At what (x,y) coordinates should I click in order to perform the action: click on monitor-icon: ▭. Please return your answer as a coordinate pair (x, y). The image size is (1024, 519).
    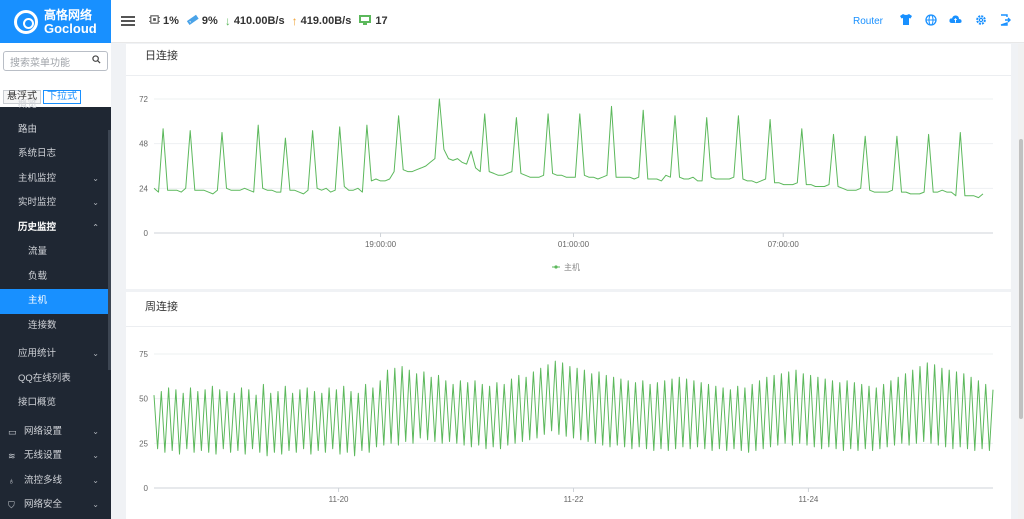
    Looking at the image, I should click on (12, 431).